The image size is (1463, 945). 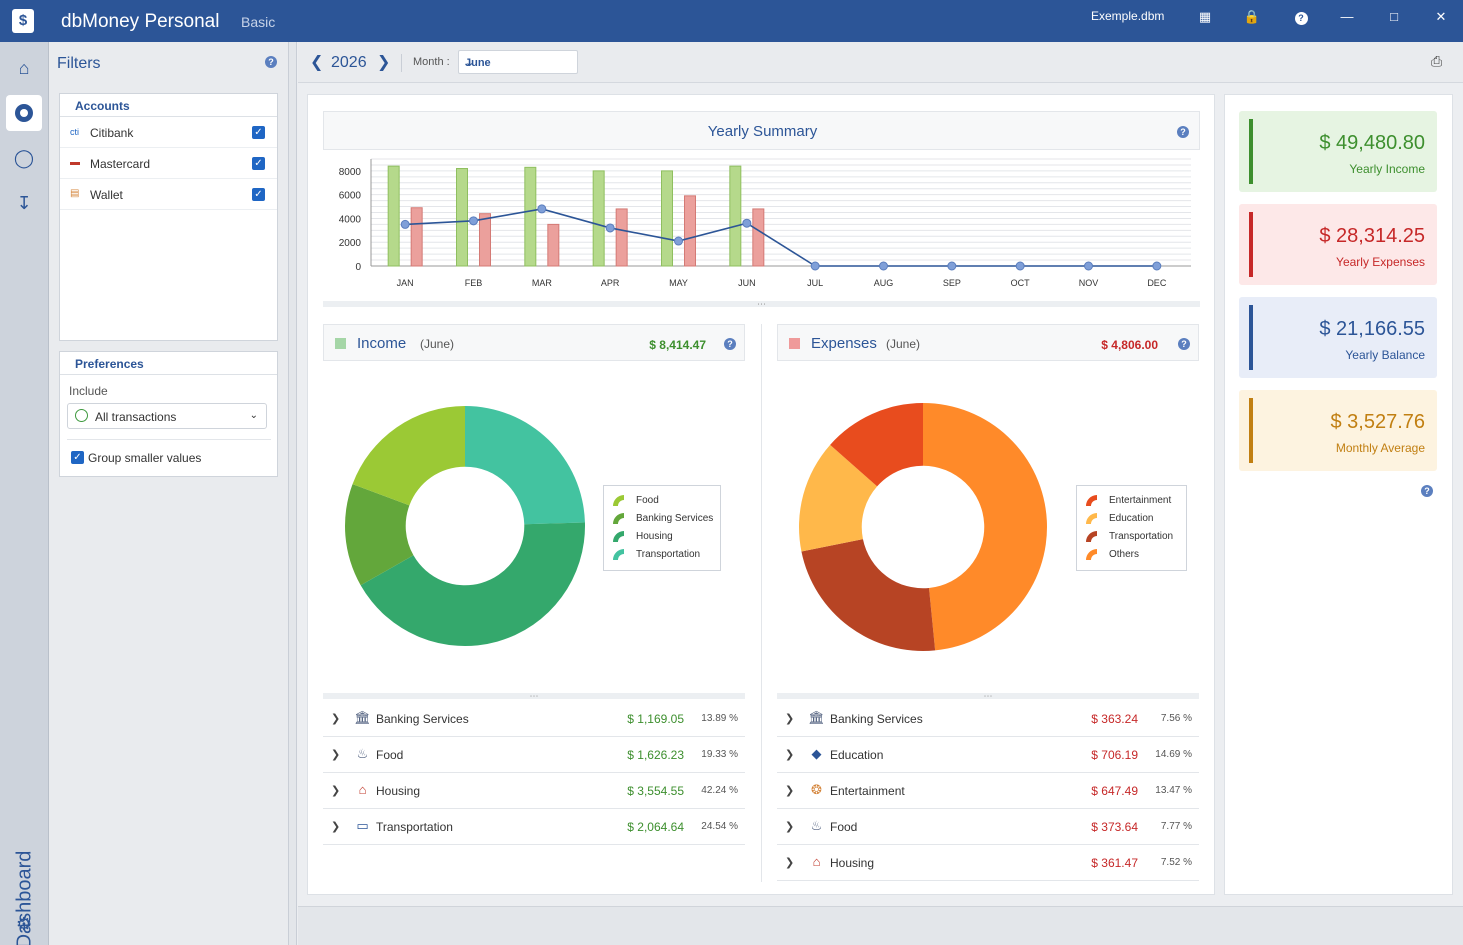 I want to click on file-name: Exemple.dbm, so click(x=1128, y=16).